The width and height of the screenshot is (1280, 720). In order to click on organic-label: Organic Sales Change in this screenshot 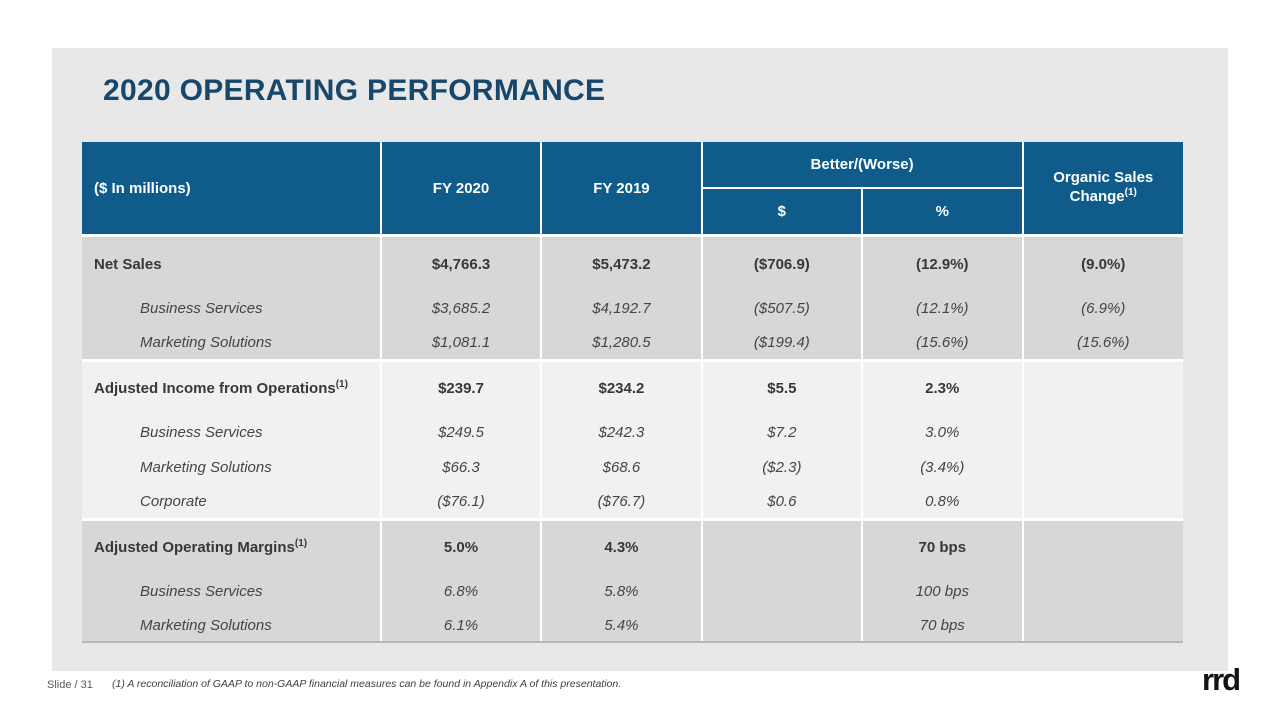, I will do `click(1103, 187)`.